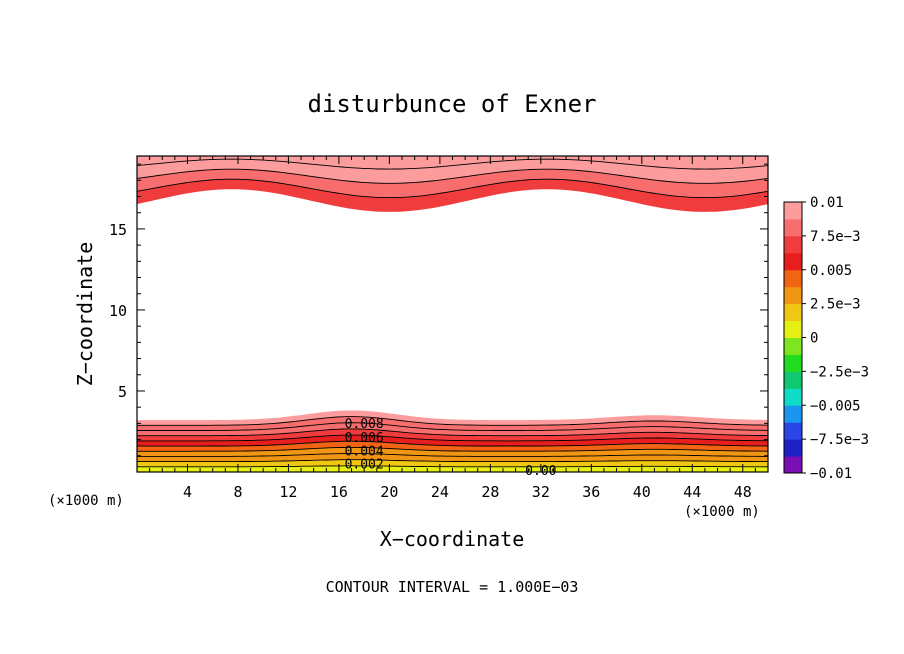 The image size is (904, 654). What do you see at coordinates (122, 392) in the screenshot?
I see `y-tick-label: 5` at bounding box center [122, 392].